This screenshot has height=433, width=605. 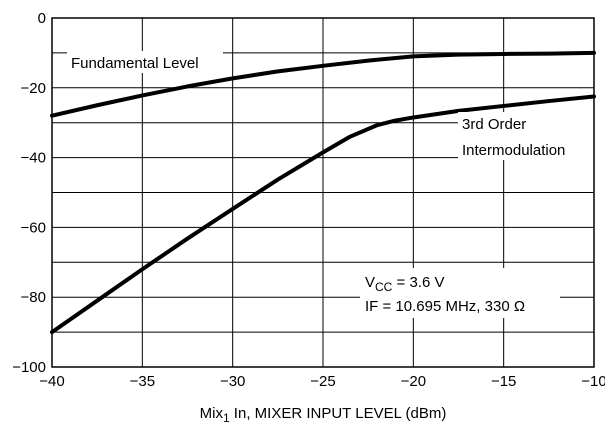 What do you see at coordinates (135, 63) in the screenshot?
I see `fundamental-level-label: Fundamental Level` at bounding box center [135, 63].